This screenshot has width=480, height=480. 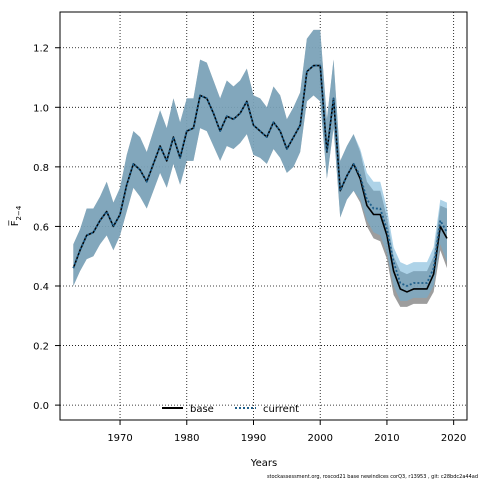 I want to click on y-tick-label: 0.4, so click(x=41, y=287).